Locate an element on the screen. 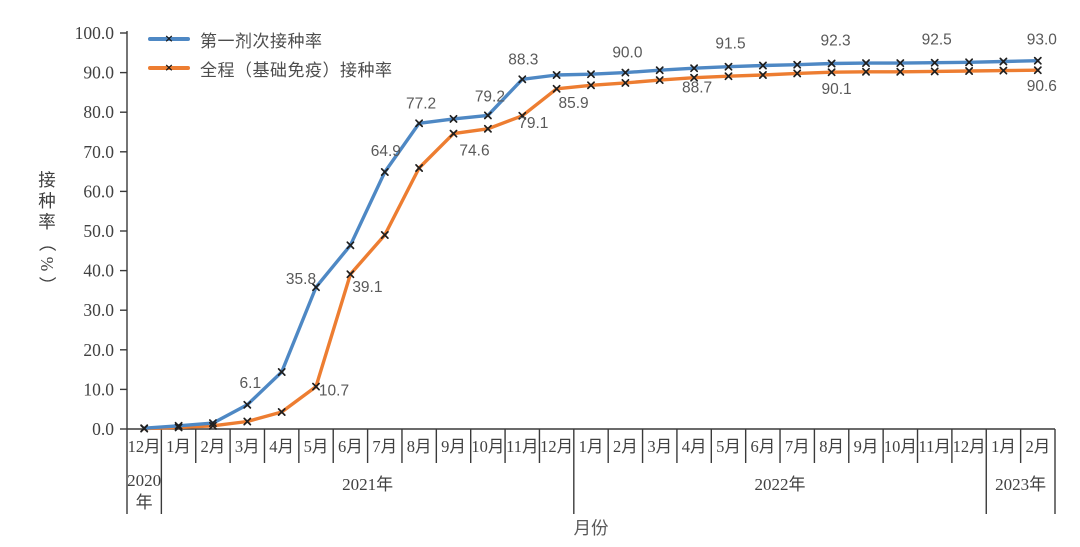  y-tick-label: 20.0 is located at coordinates (98, 350).